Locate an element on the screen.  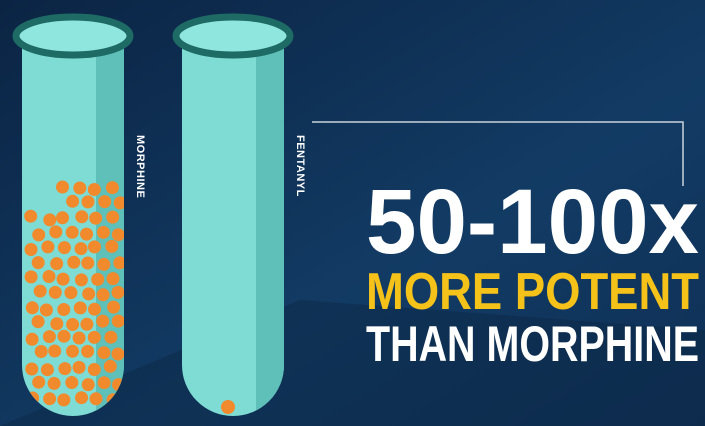
headline-line: THAN MORPHINE is located at coordinates (532, 344).